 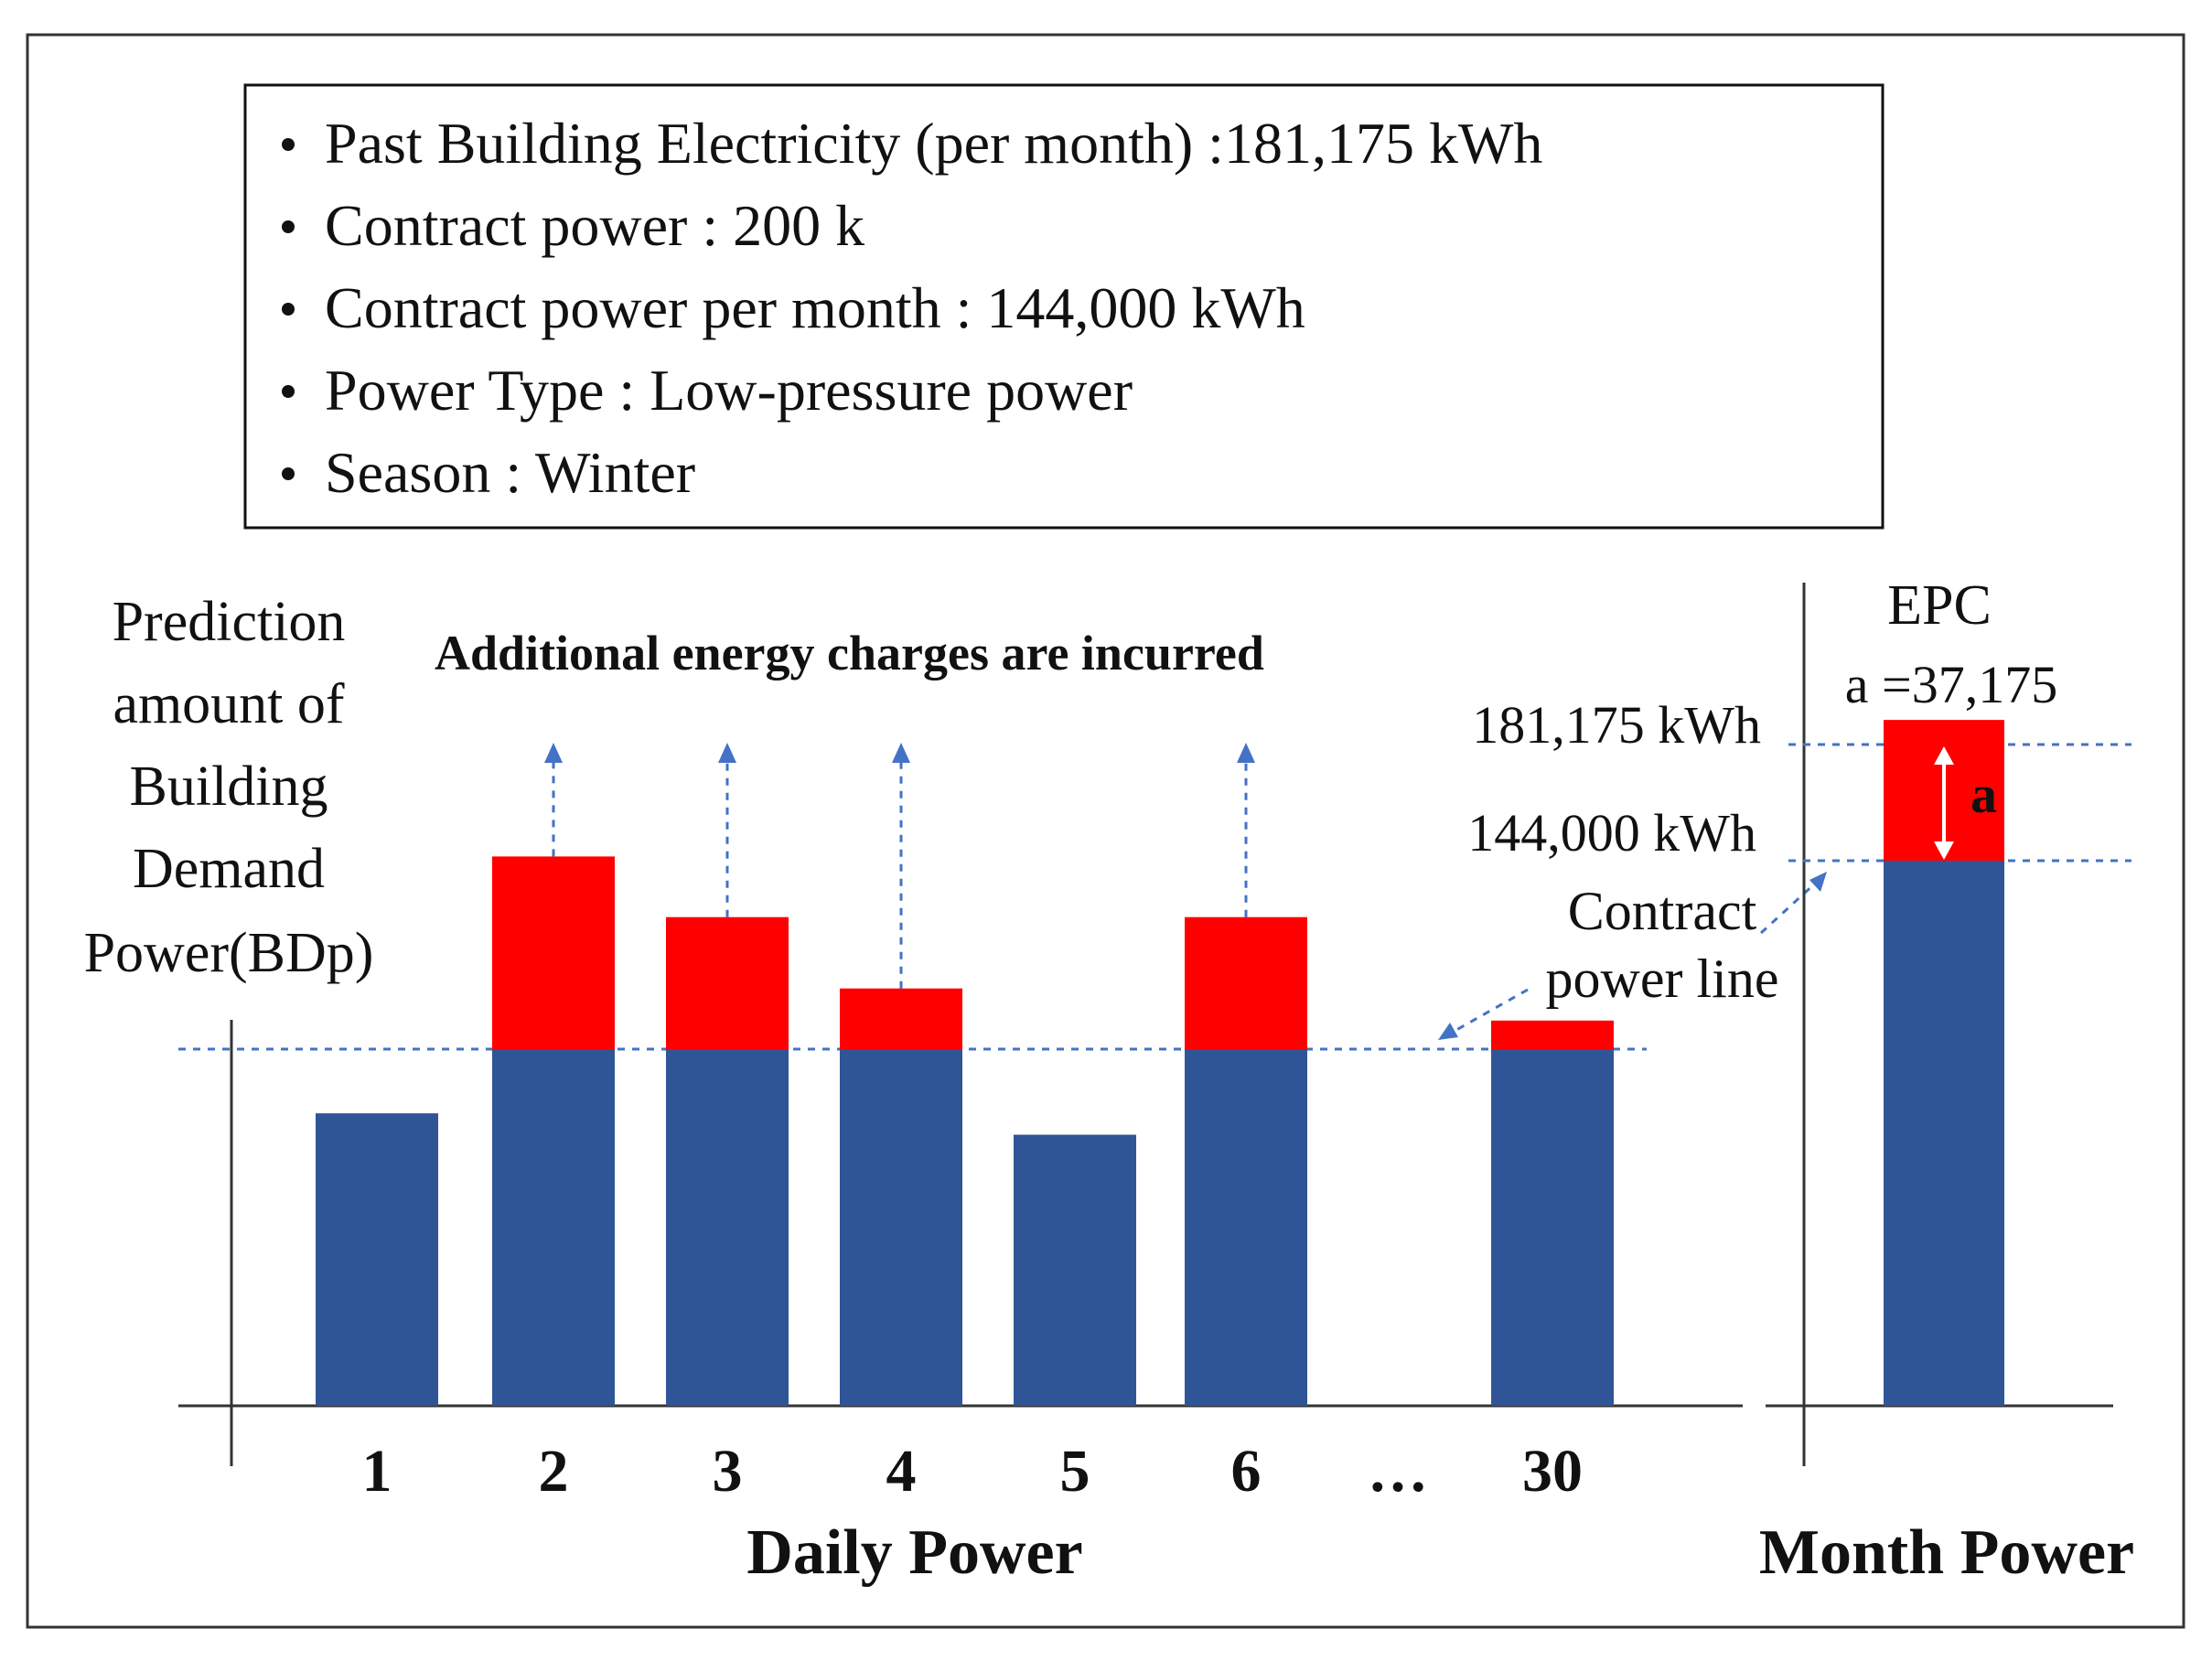 What do you see at coordinates (899, 866) in the screenshot?
I see `daily-arrows` at bounding box center [899, 866].